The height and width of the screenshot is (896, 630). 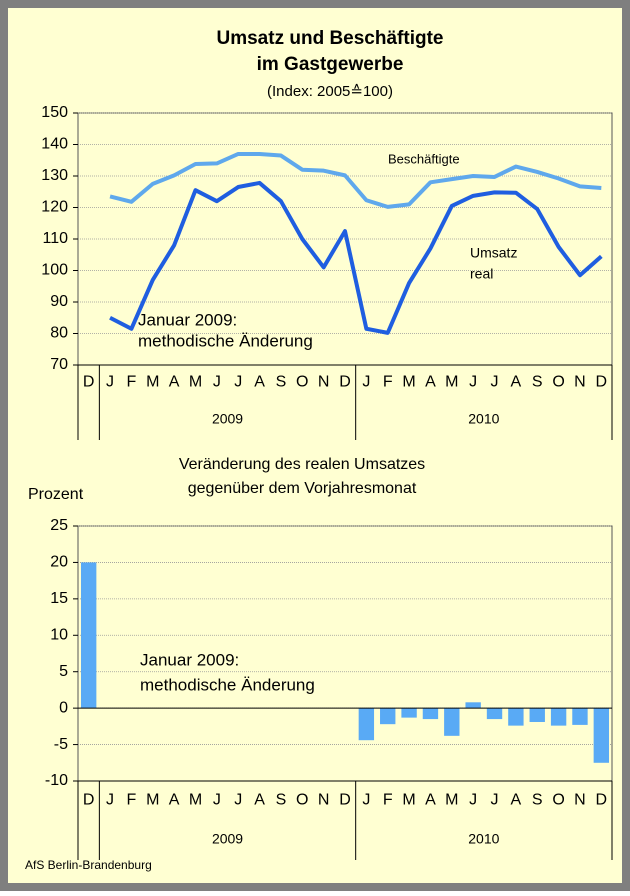 What do you see at coordinates (88, 865) in the screenshot?
I see `footer: AfS Berlin-Brandenburg` at bounding box center [88, 865].